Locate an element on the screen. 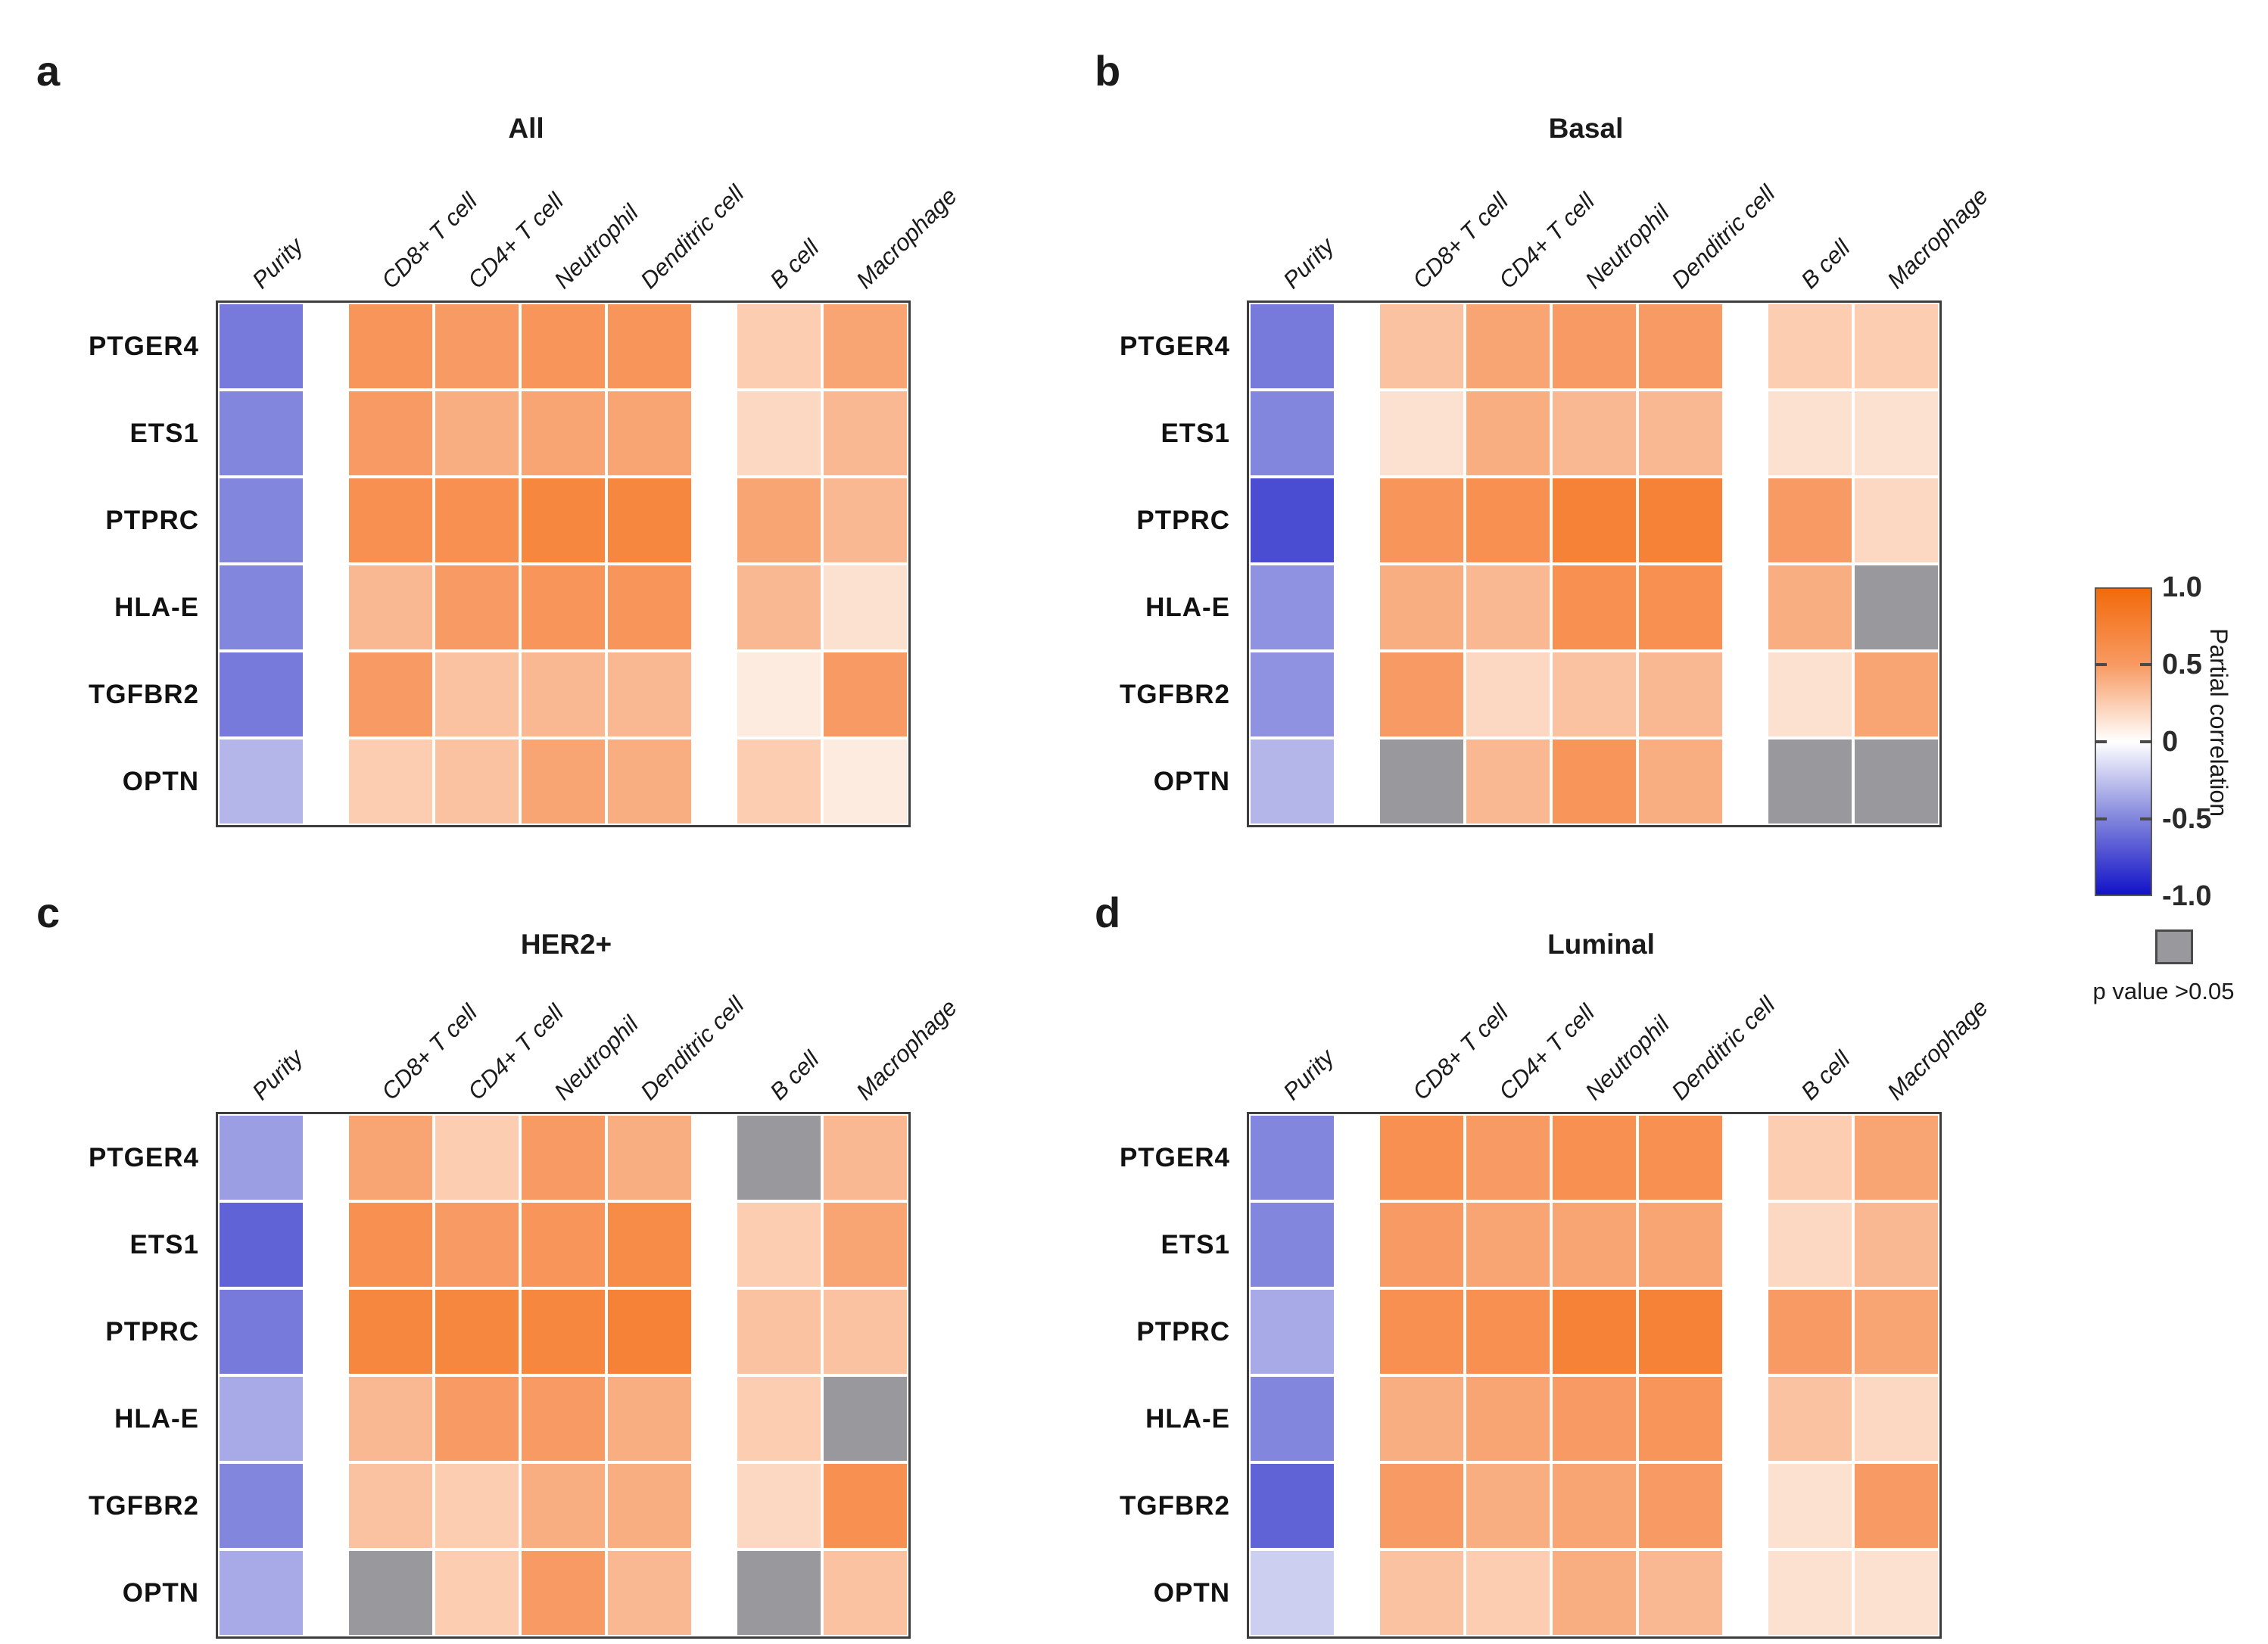  colorbar-tick-label: 1.0 is located at coordinates (2182, 587).